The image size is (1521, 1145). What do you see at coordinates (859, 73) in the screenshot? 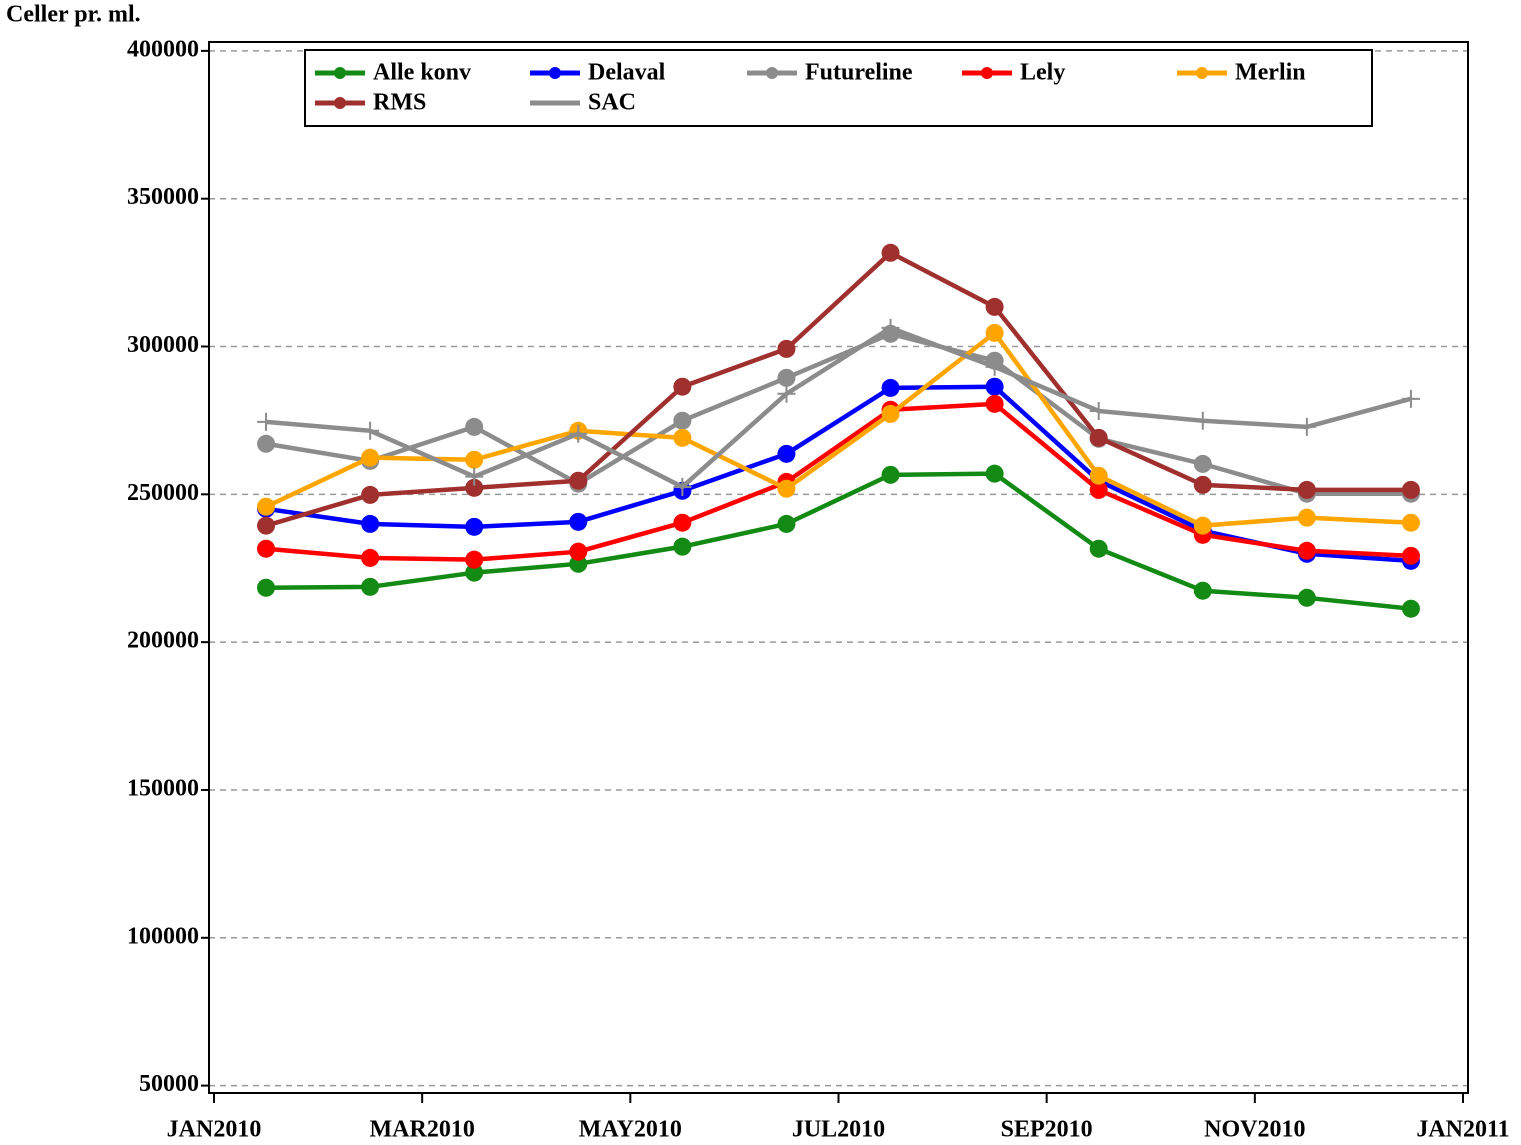
I see `legend-label: Futureline` at bounding box center [859, 73].